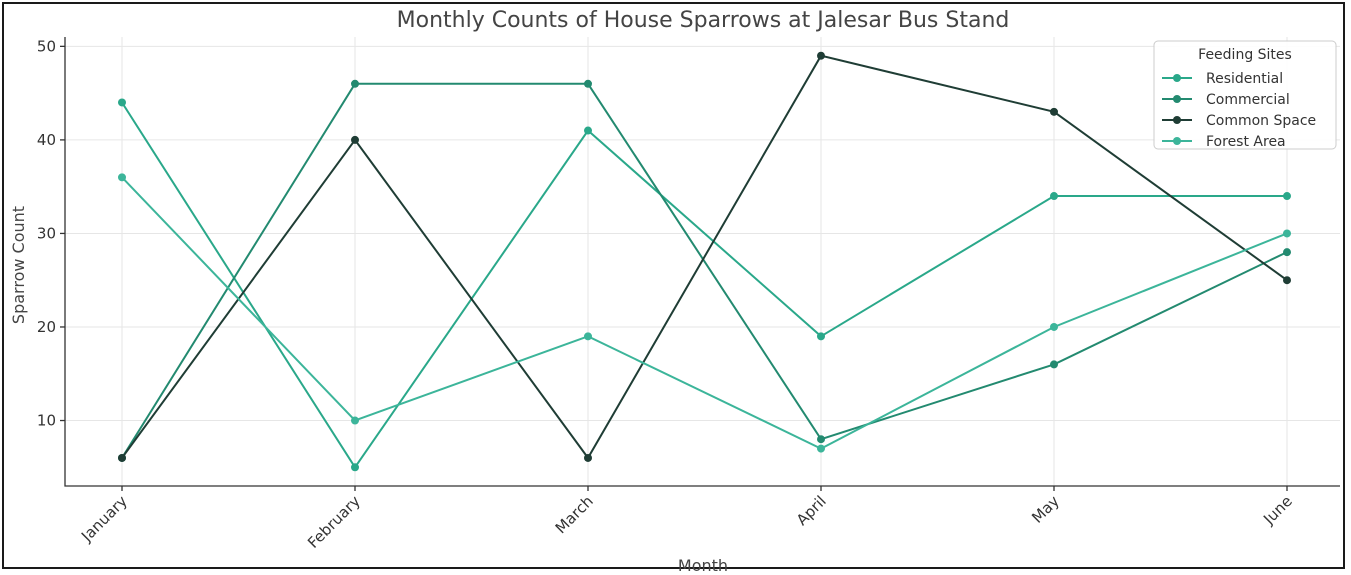  I want to click on y-tick-label: 20, so click(46, 327).